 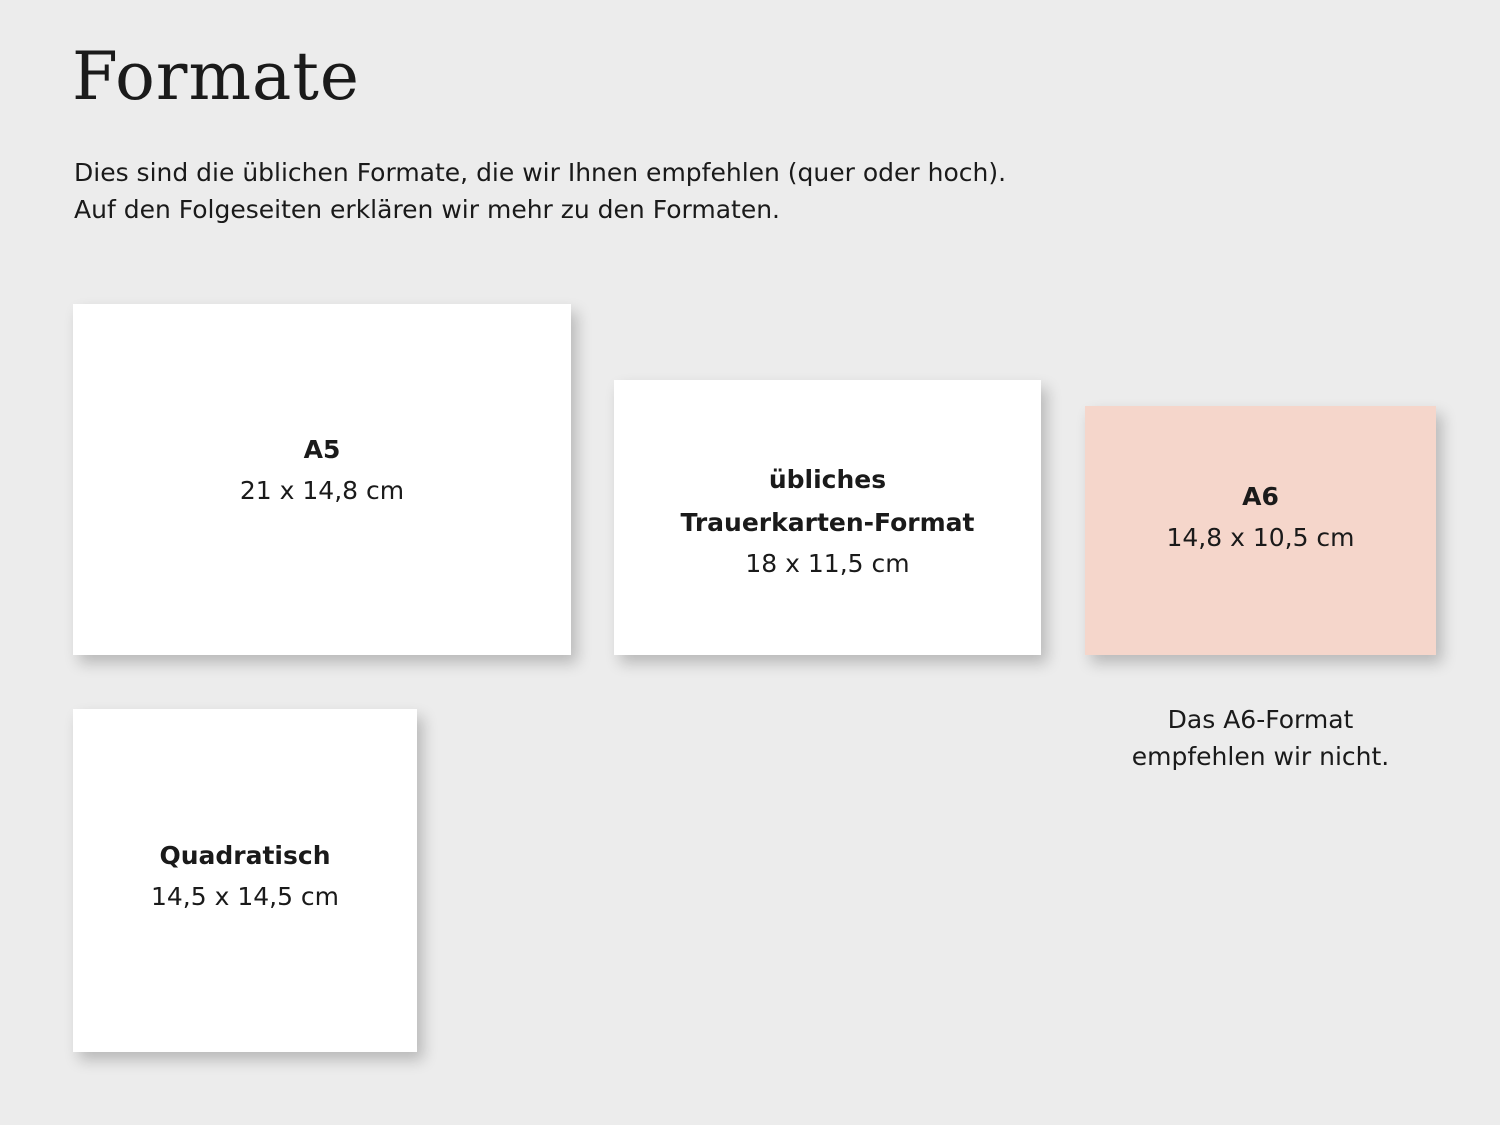 I want to click on card-a6: A6 14,8 x 10,5 cm, so click(x=1260, y=530).